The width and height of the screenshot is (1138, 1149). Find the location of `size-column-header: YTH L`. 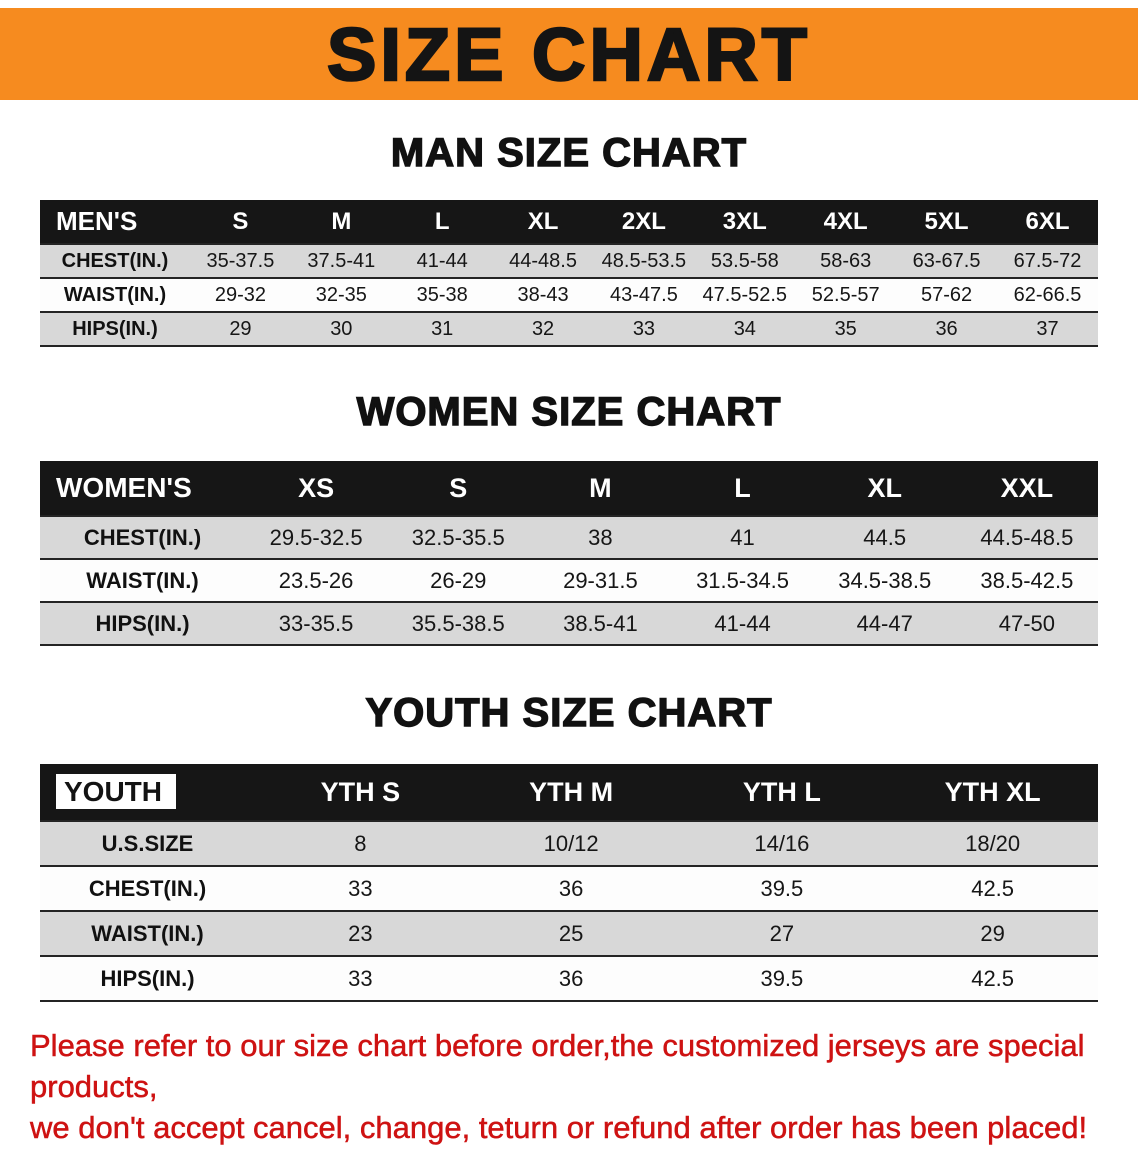

size-column-header: YTH L is located at coordinates (782, 792).